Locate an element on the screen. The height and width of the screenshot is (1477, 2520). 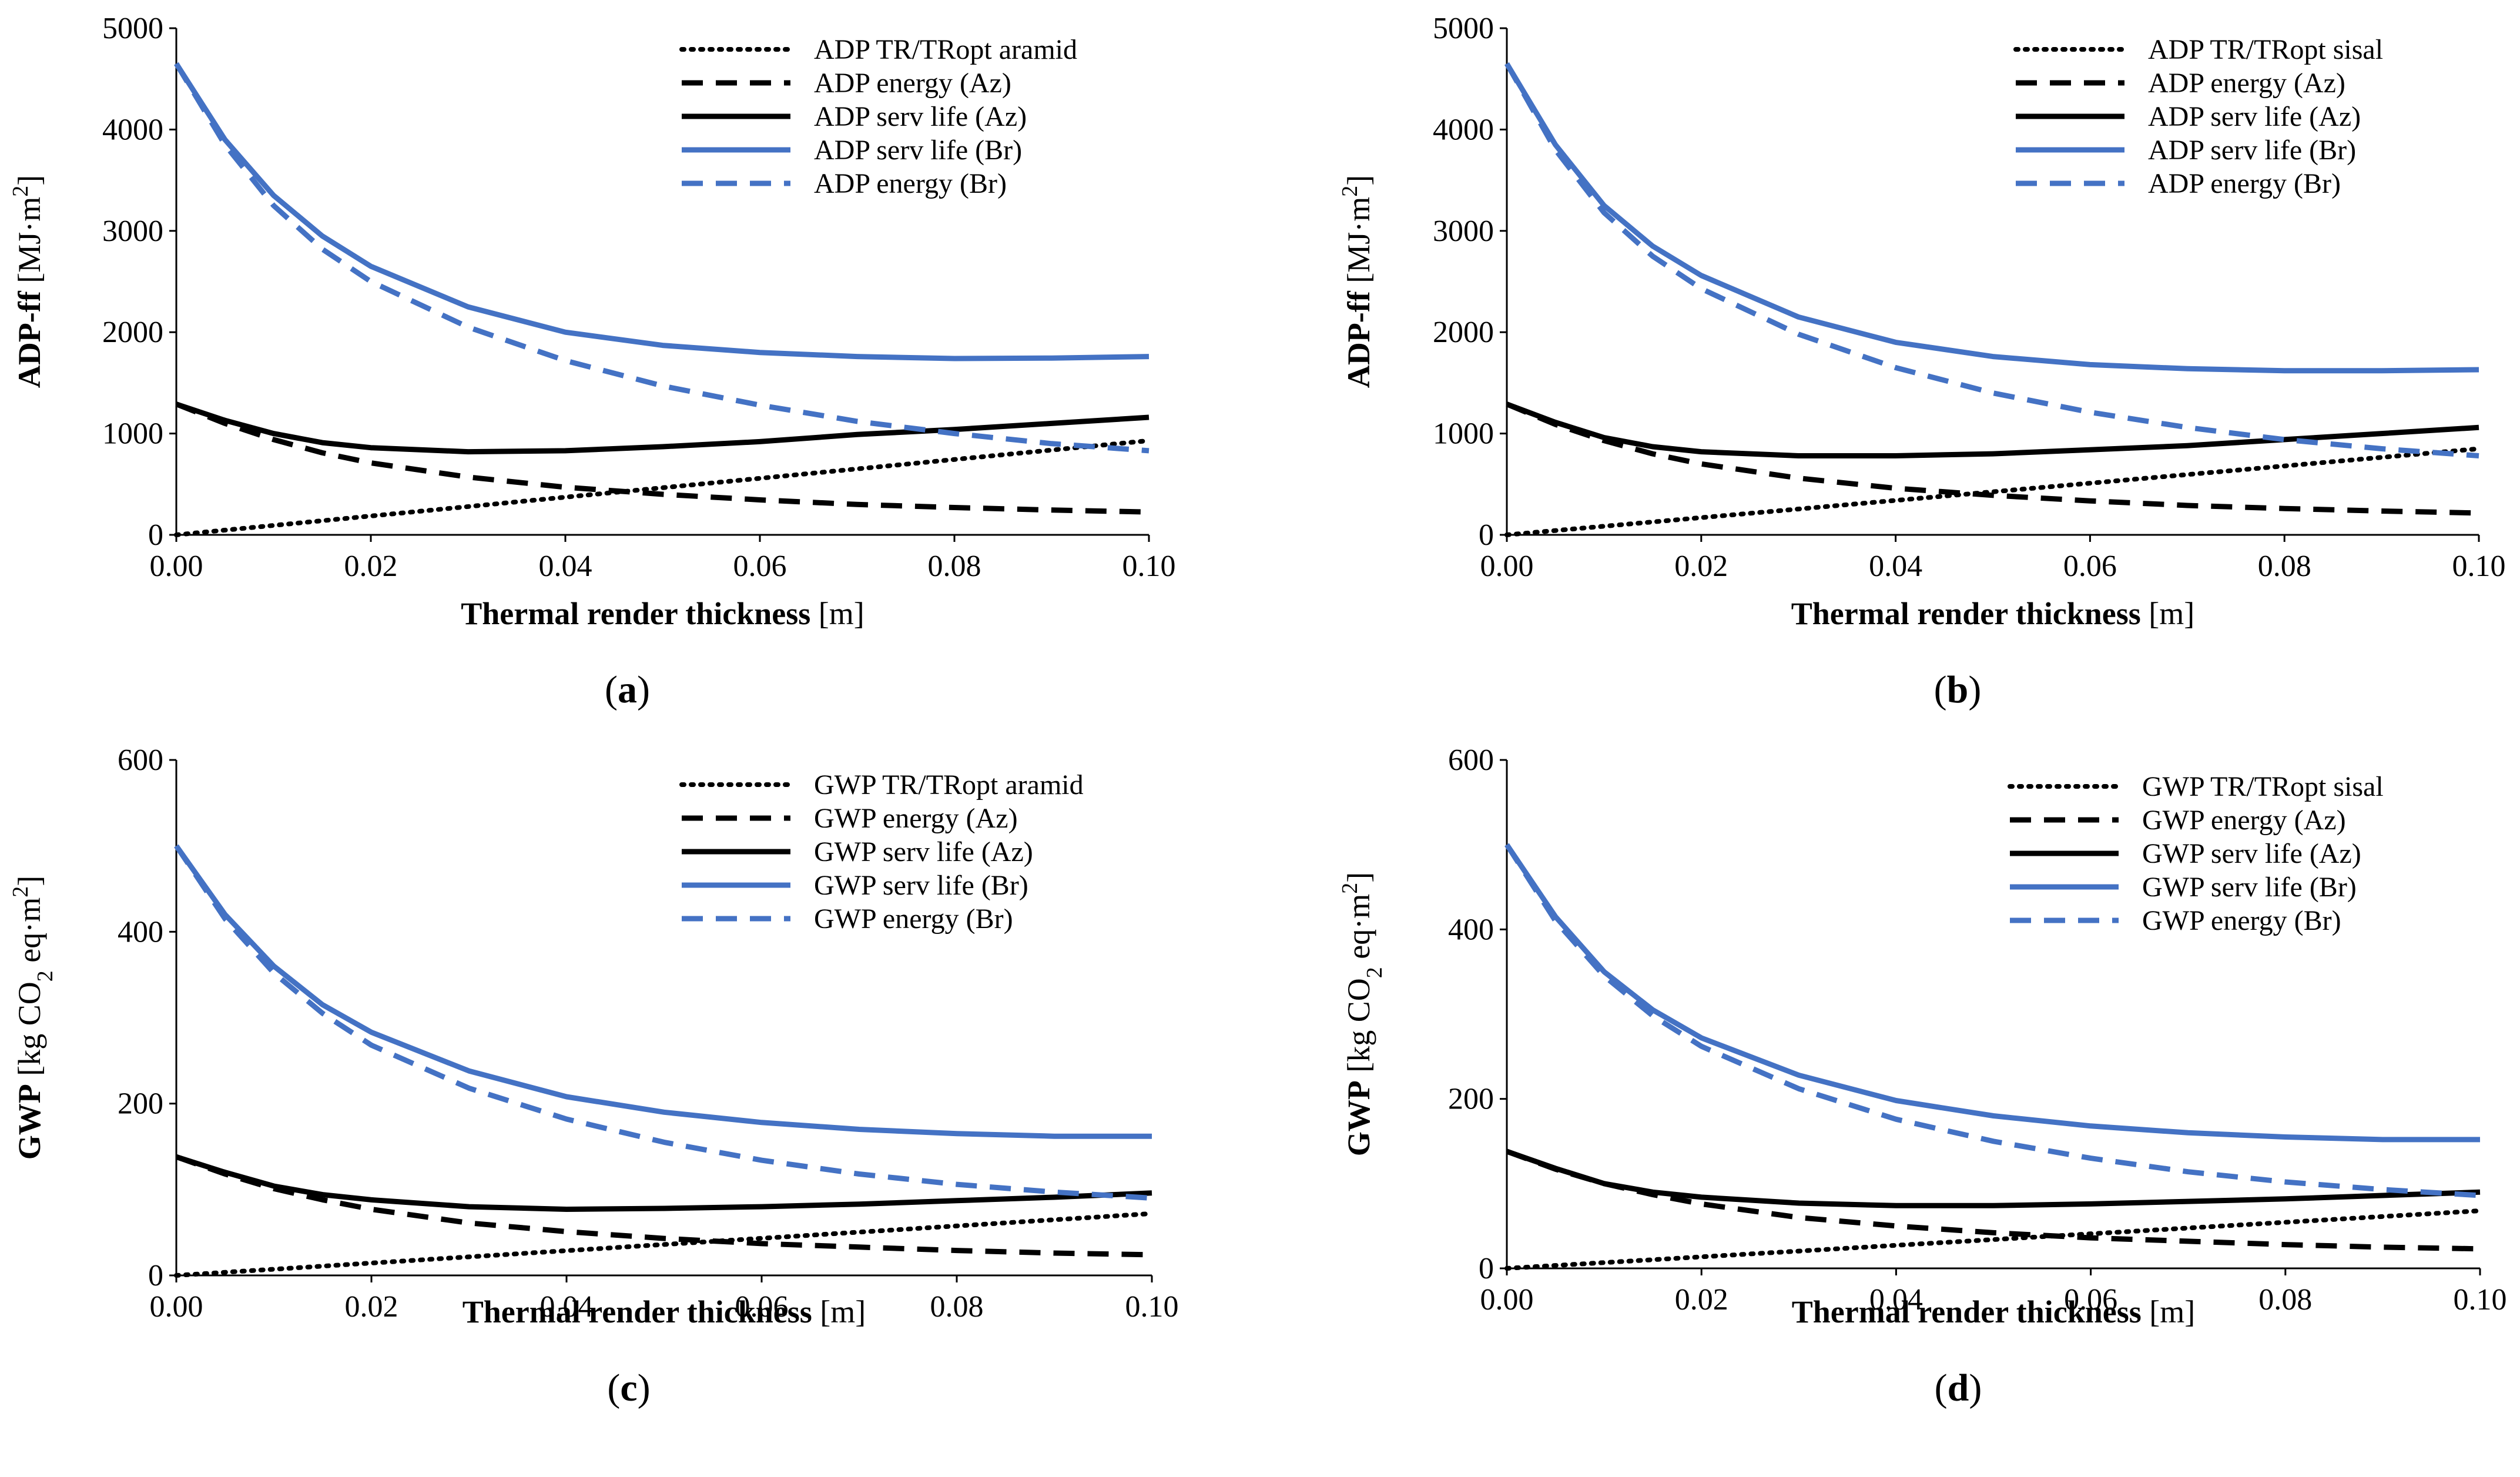
legend-label: GWP TR/TRopt aramid is located at coordinates (949, 785).